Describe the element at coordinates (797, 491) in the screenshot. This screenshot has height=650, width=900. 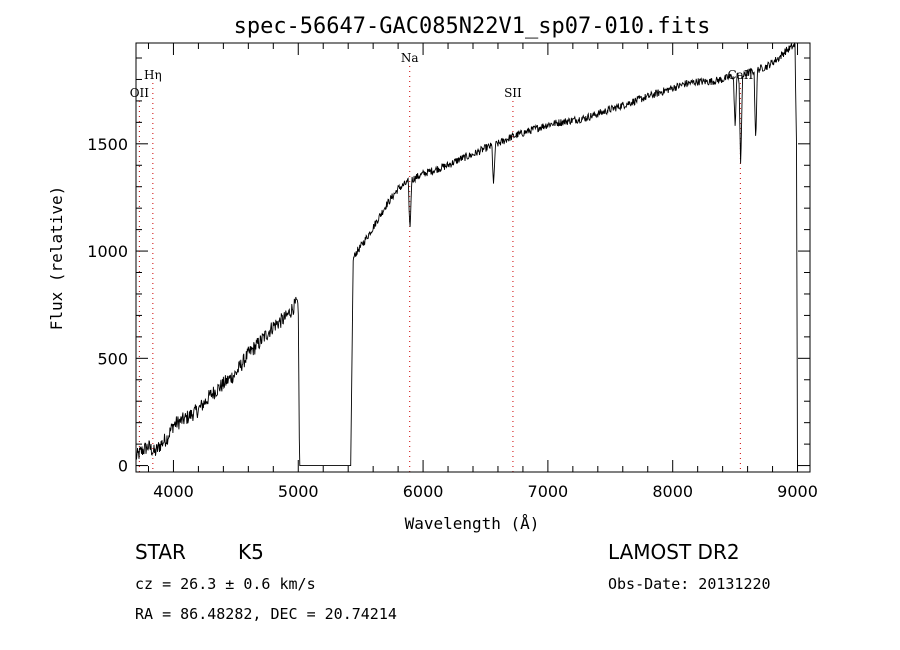
I see `x-tick-label: 9000` at that location.